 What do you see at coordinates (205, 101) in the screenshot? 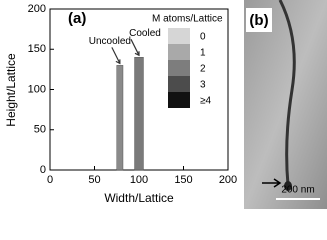
I see `legend-label: ≥4` at bounding box center [205, 101].